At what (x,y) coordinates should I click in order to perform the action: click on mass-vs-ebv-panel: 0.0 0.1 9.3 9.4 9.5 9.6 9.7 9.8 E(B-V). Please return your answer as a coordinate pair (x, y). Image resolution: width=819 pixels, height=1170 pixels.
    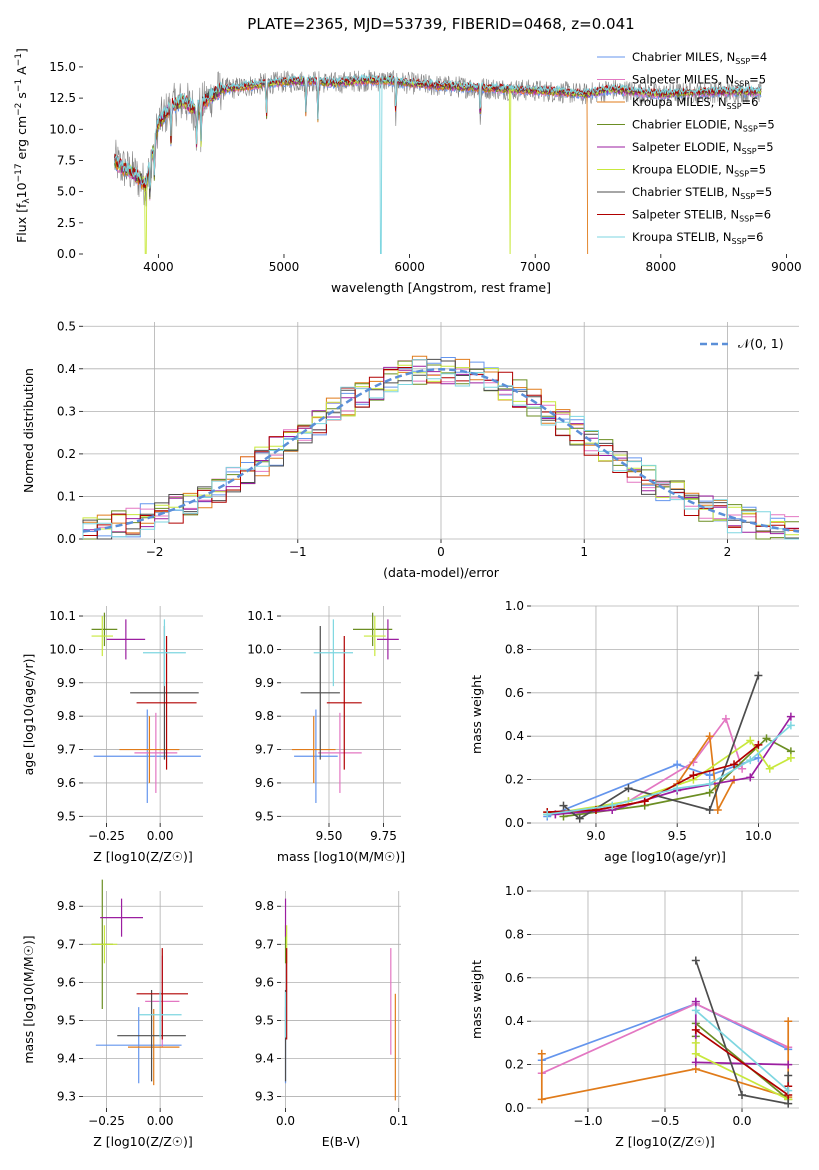
    Looking at the image, I should click on (331, 1020).